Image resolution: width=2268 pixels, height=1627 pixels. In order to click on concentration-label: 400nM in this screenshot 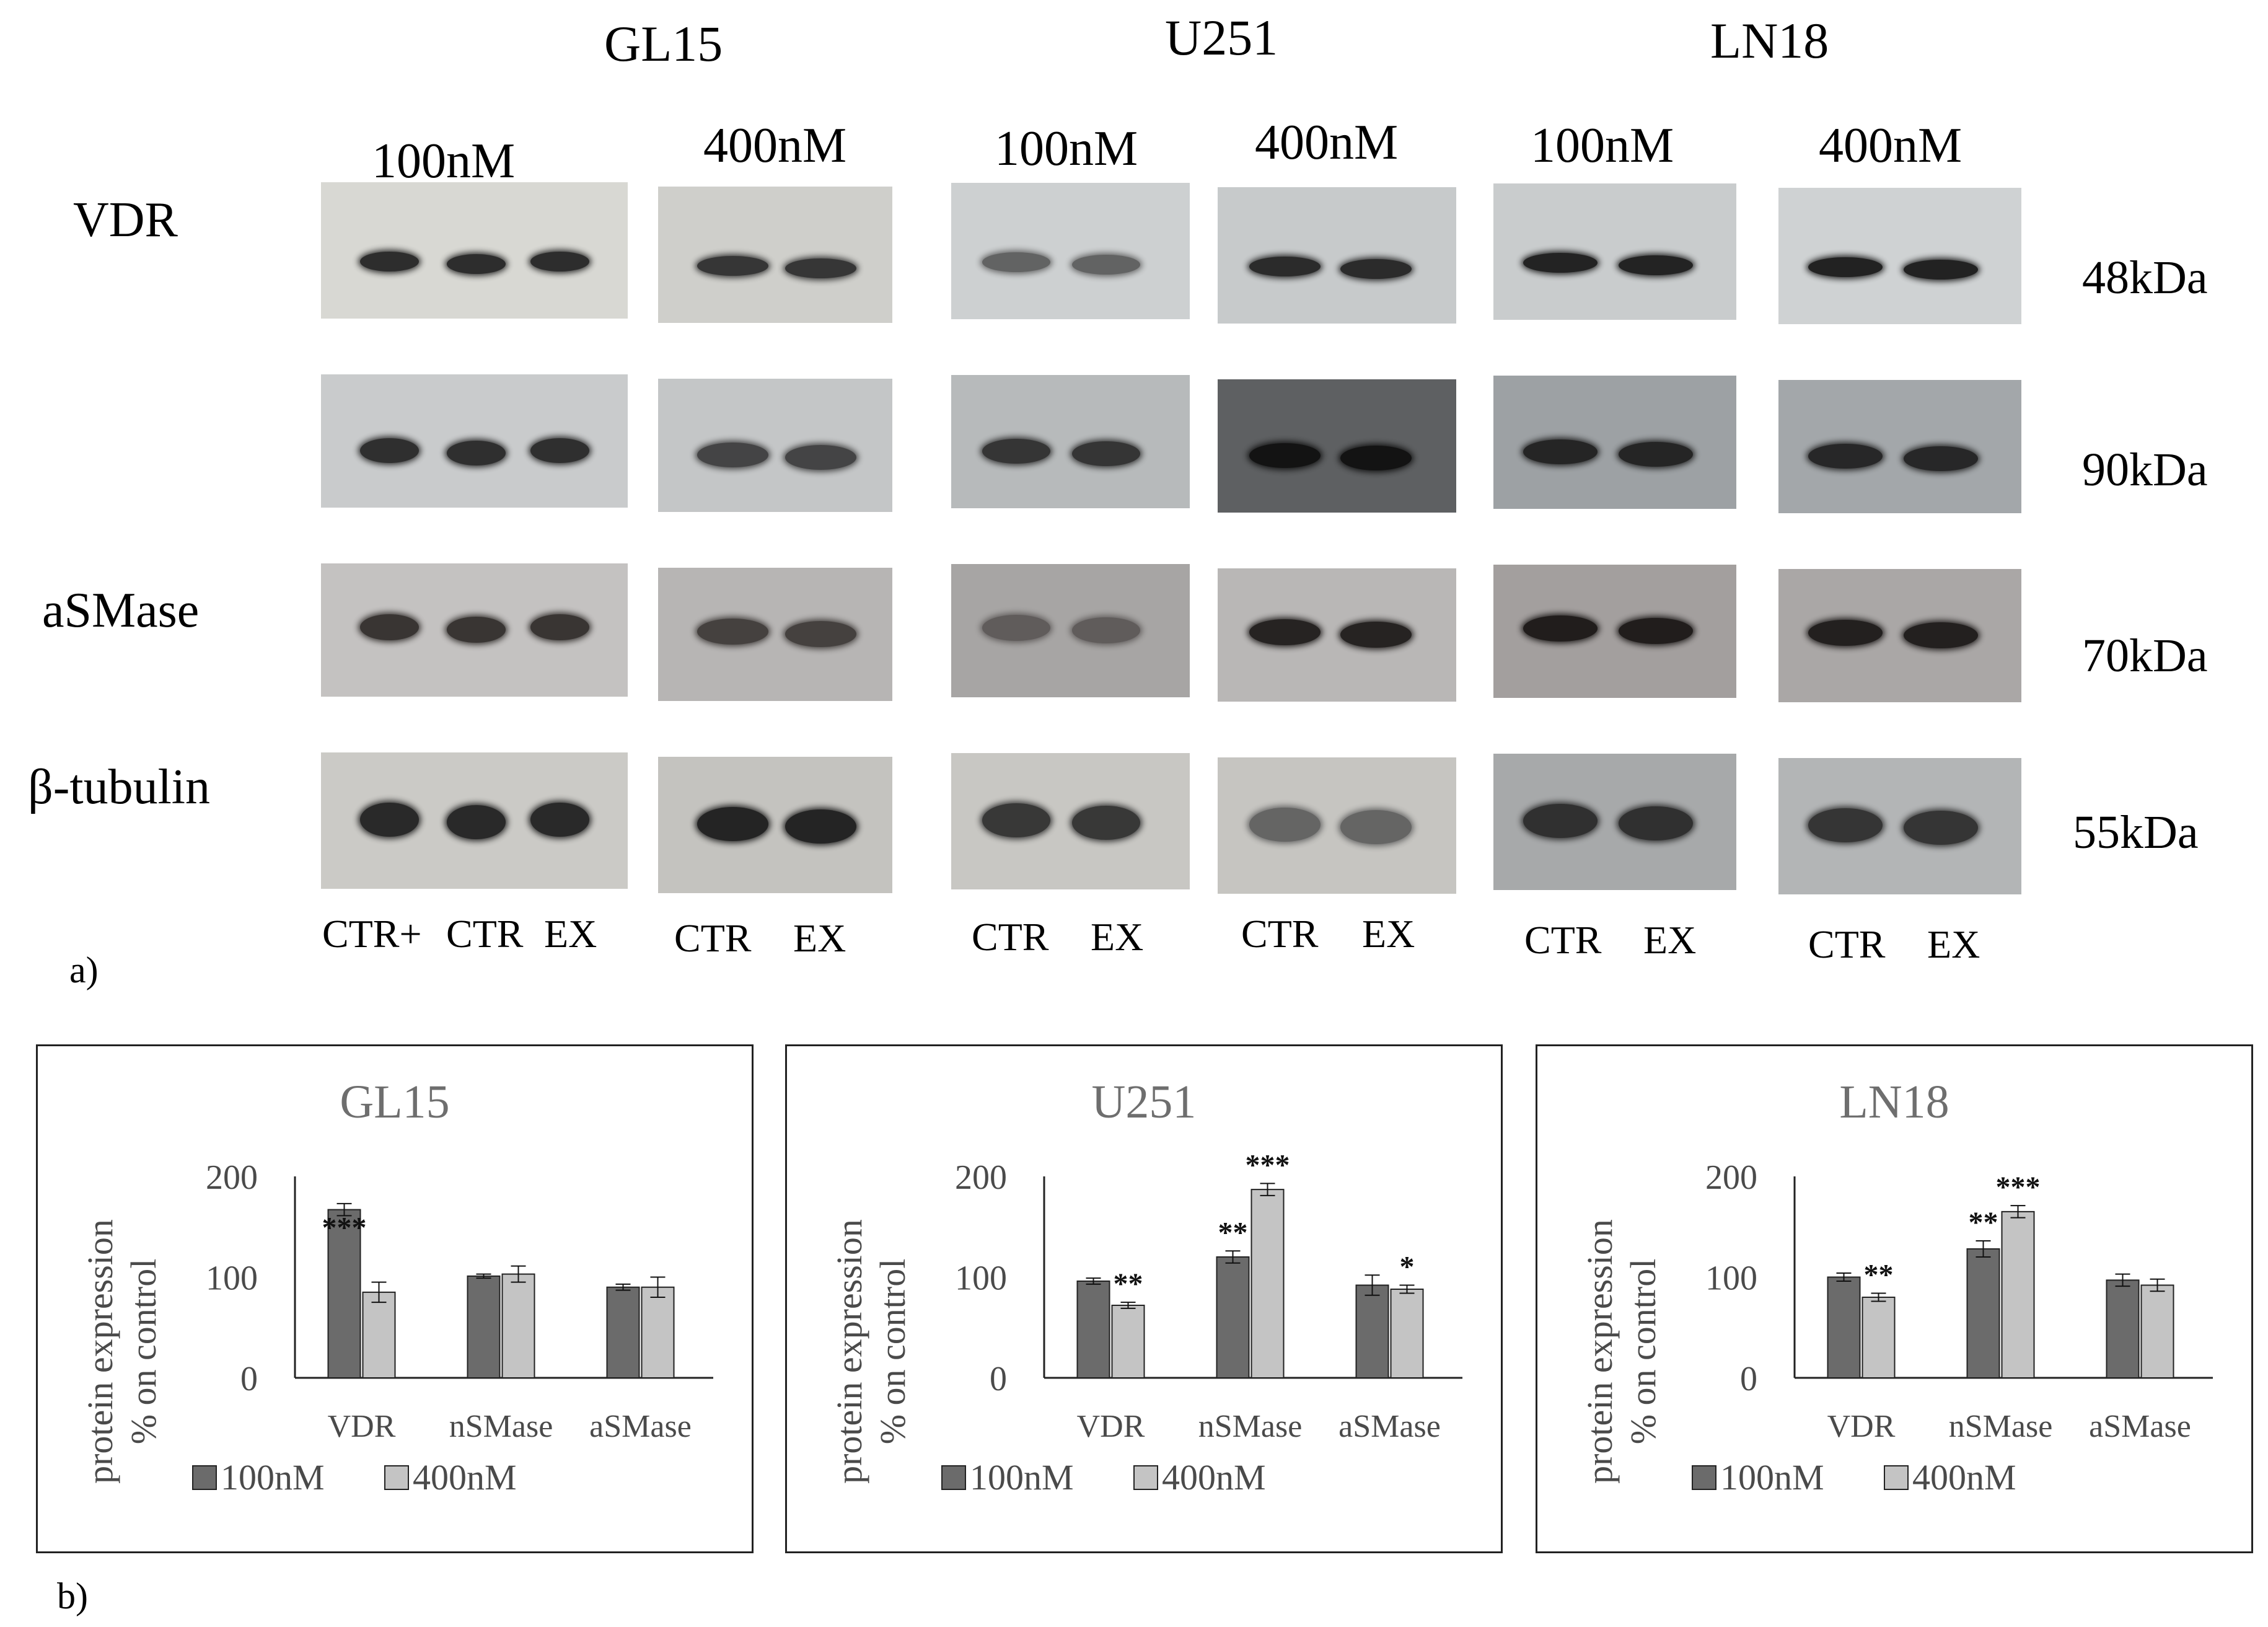, I will do `click(1891, 145)`.